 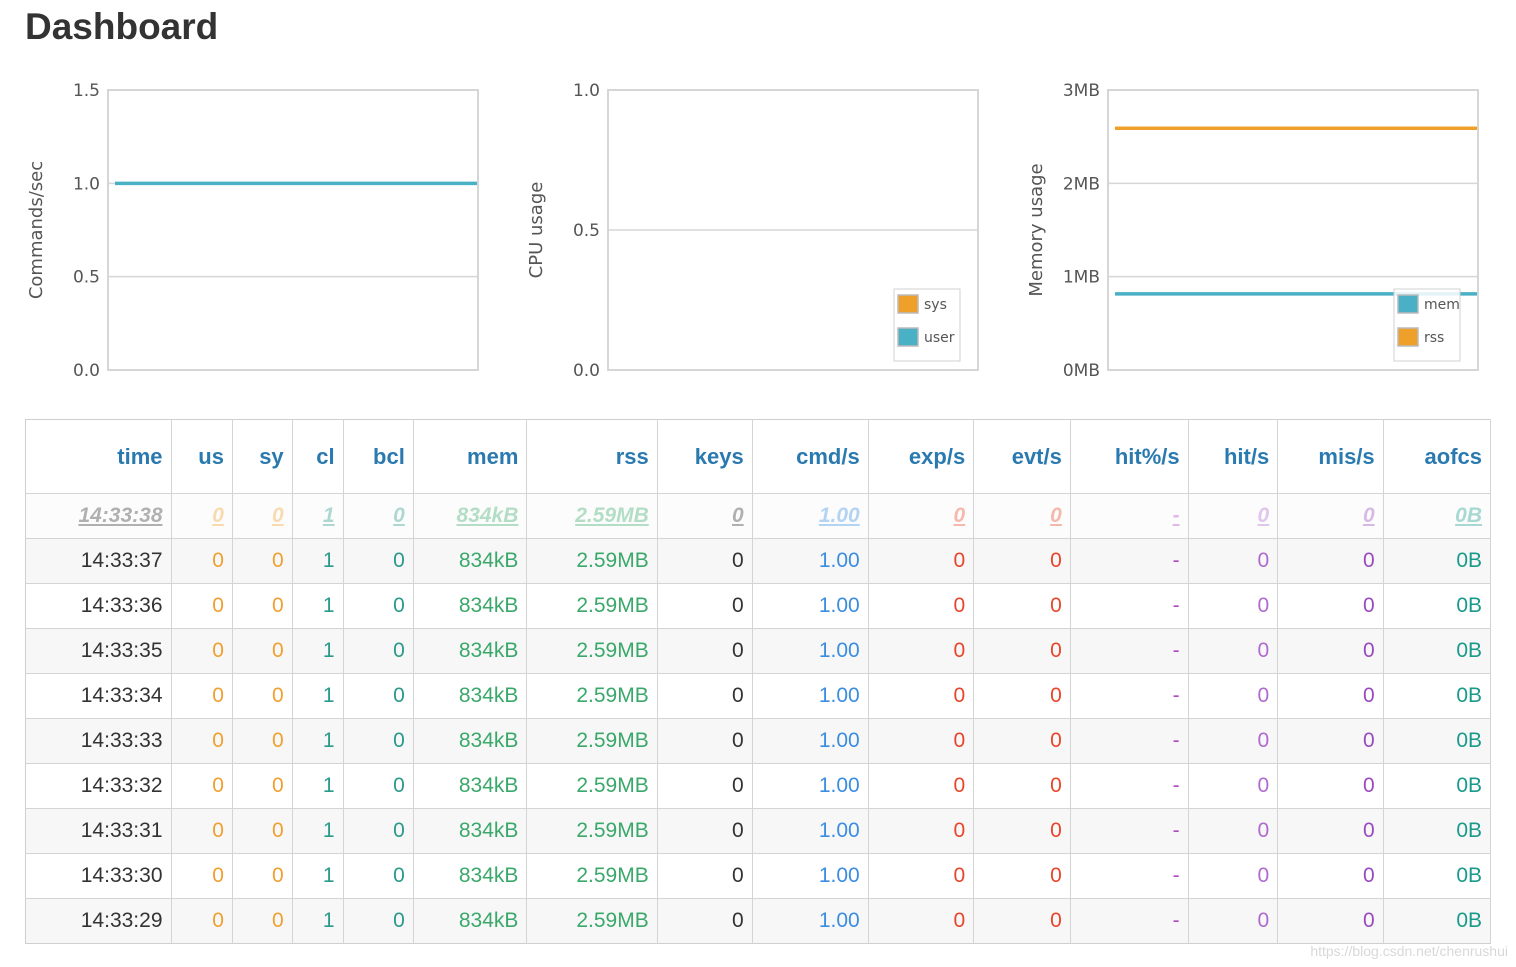 I want to click on y-axis-label: CPU usage, so click(x=536, y=230).